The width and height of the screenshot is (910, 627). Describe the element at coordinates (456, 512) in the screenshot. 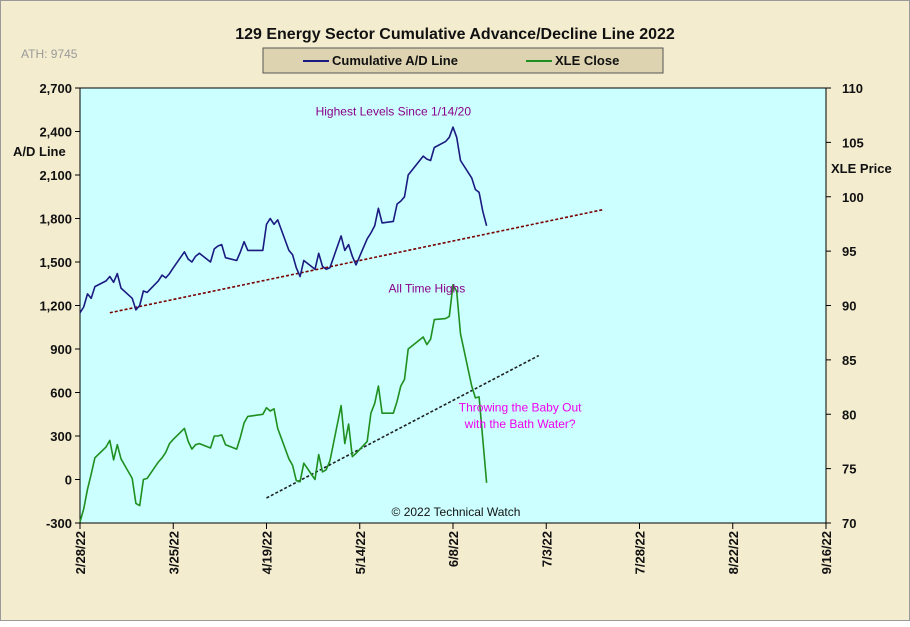

I see `copyright-label: © 2022 Technical Watch` at that location.